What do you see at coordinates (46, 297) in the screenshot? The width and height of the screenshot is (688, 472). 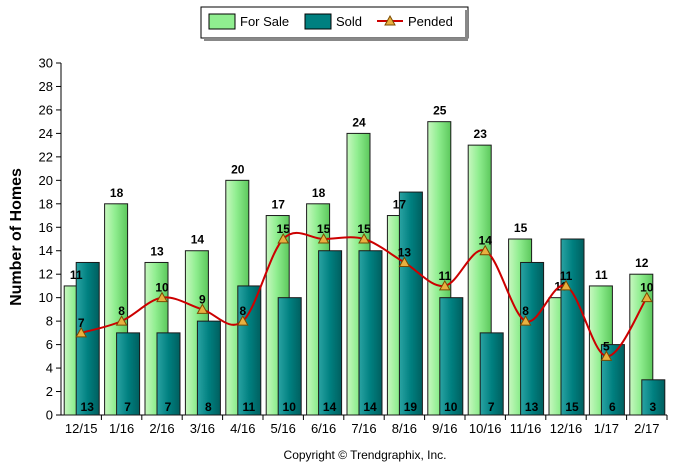 I see `y-tick-label: 10` at bounding box center [46, 297].